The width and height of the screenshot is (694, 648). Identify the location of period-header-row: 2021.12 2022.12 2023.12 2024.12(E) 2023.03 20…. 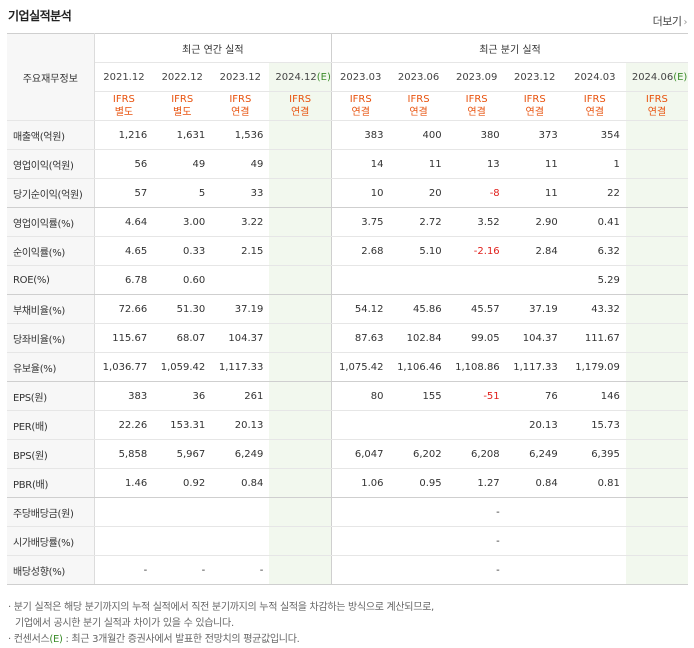
(347, 77).